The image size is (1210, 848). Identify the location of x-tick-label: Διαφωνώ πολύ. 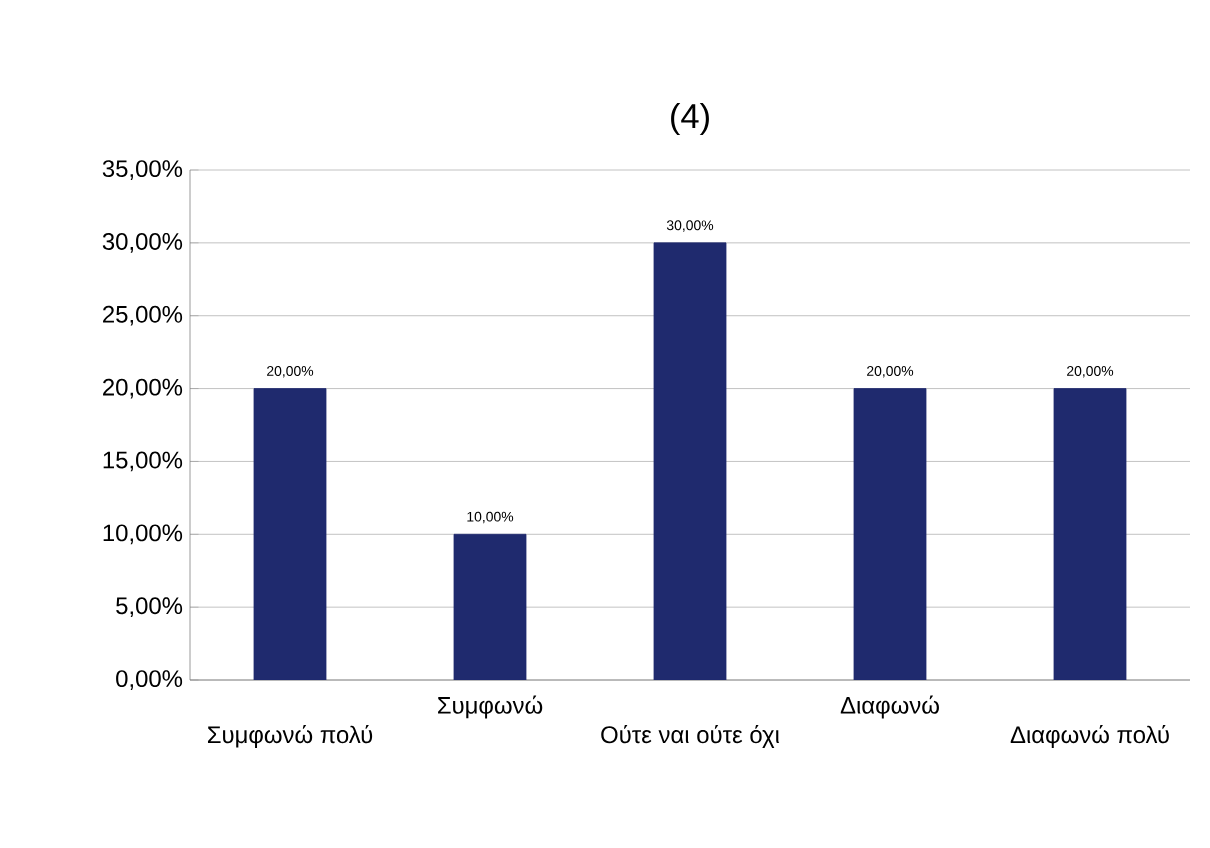
(1089, 736).